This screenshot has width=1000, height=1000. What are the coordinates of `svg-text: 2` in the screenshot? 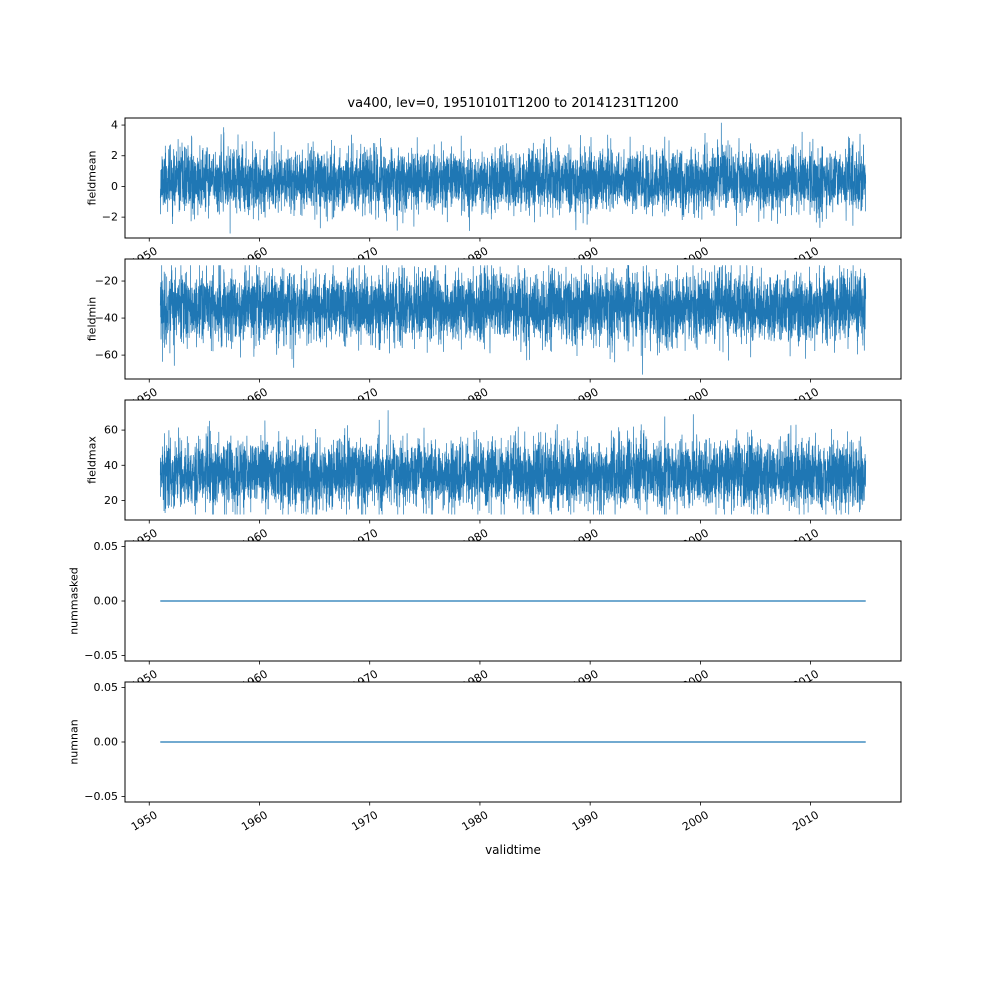 It's located at (114, 155).